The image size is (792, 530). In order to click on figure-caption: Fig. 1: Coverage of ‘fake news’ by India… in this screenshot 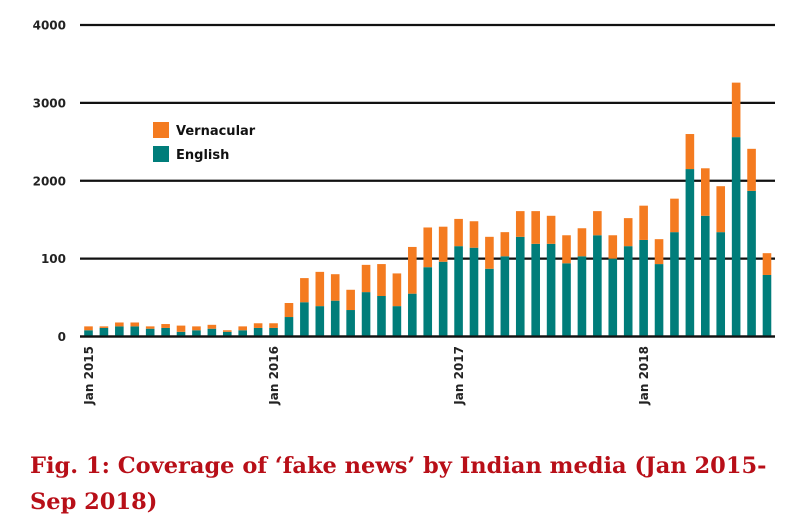, I will do `click(398, 484)`.